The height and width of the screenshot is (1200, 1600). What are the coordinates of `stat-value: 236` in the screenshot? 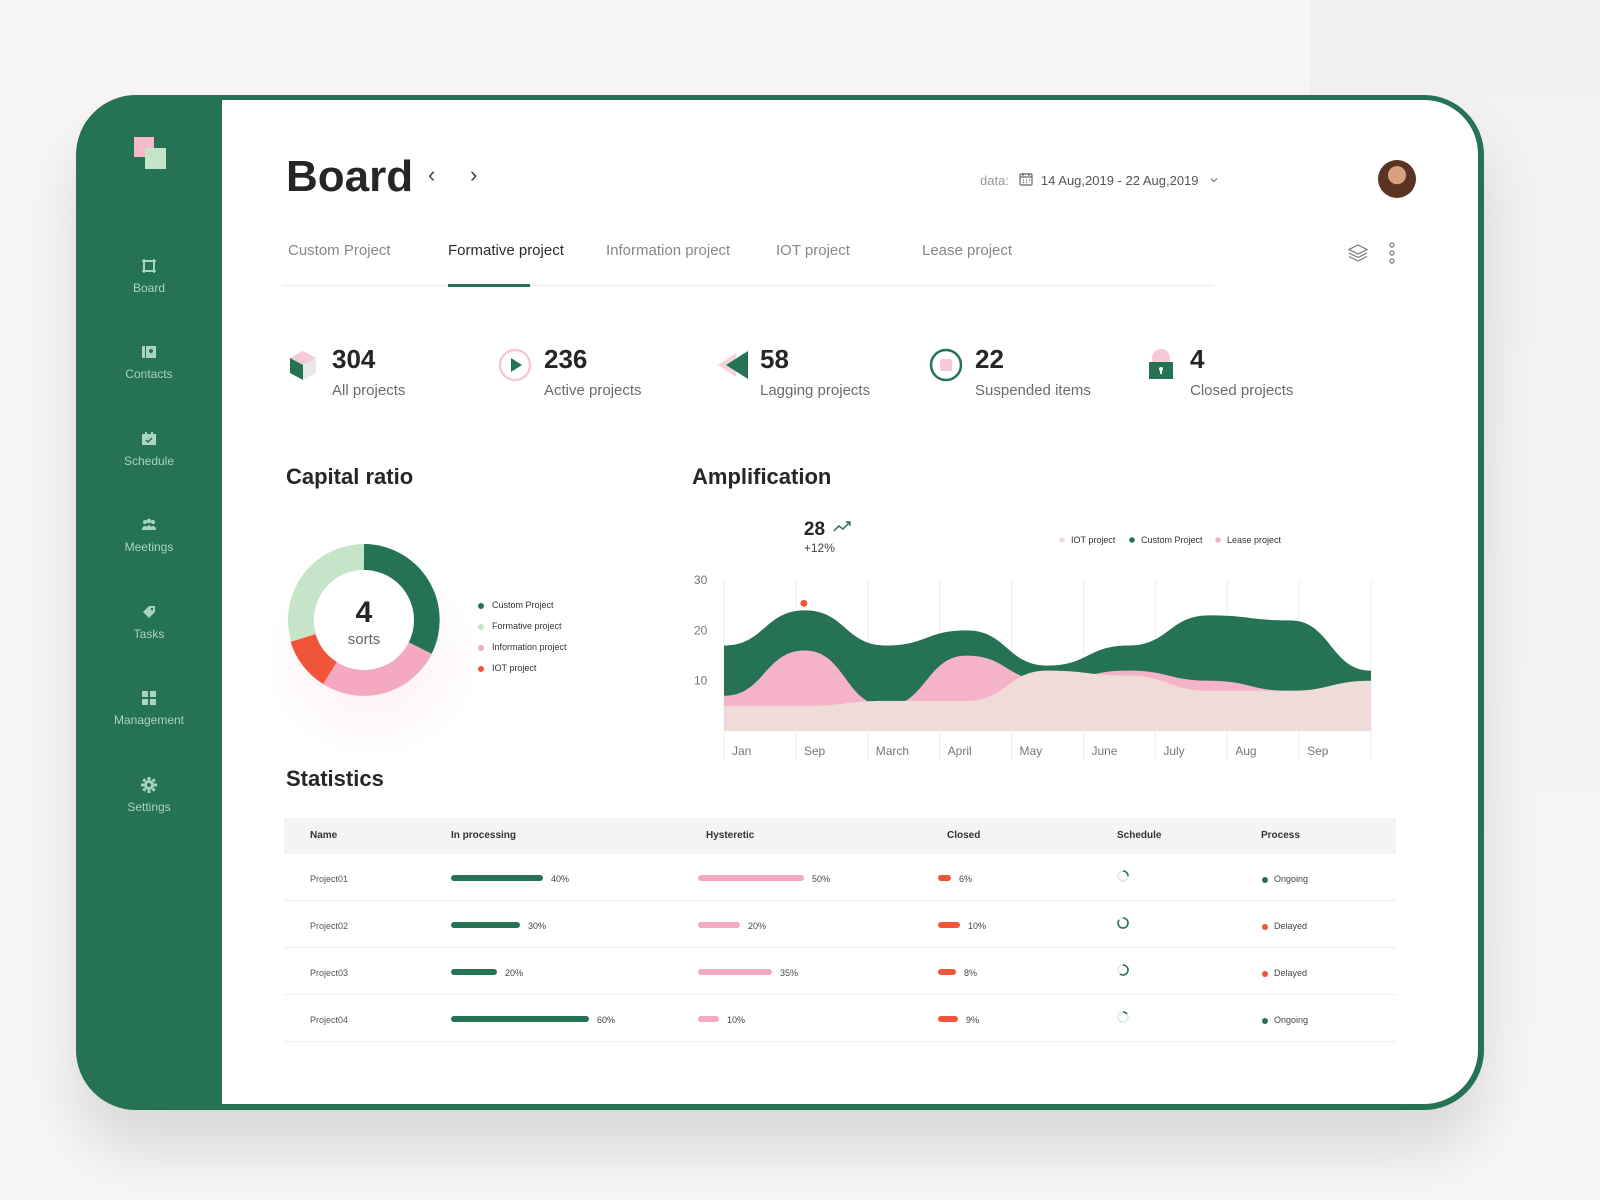 It's located at (566, 359).